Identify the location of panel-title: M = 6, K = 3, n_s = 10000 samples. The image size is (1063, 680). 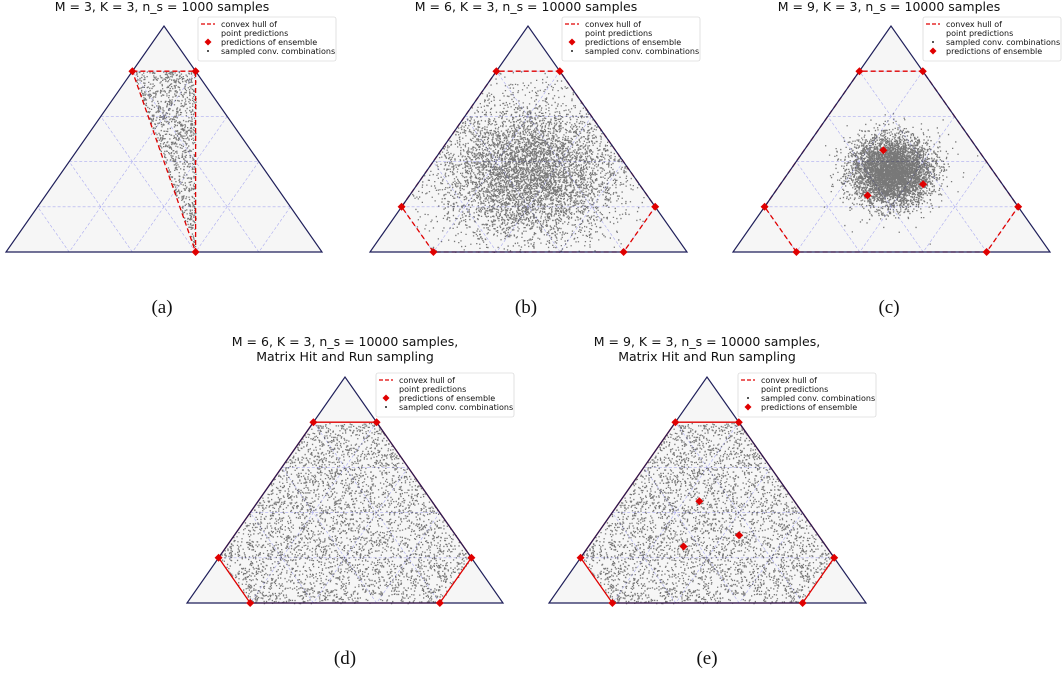
(526, 7).